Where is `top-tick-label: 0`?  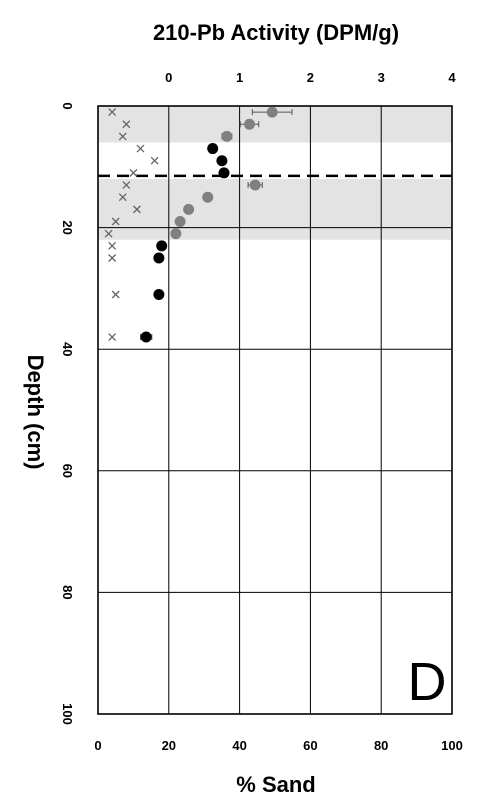 top-tick-label: 0 is located at coordinates (168, 77).